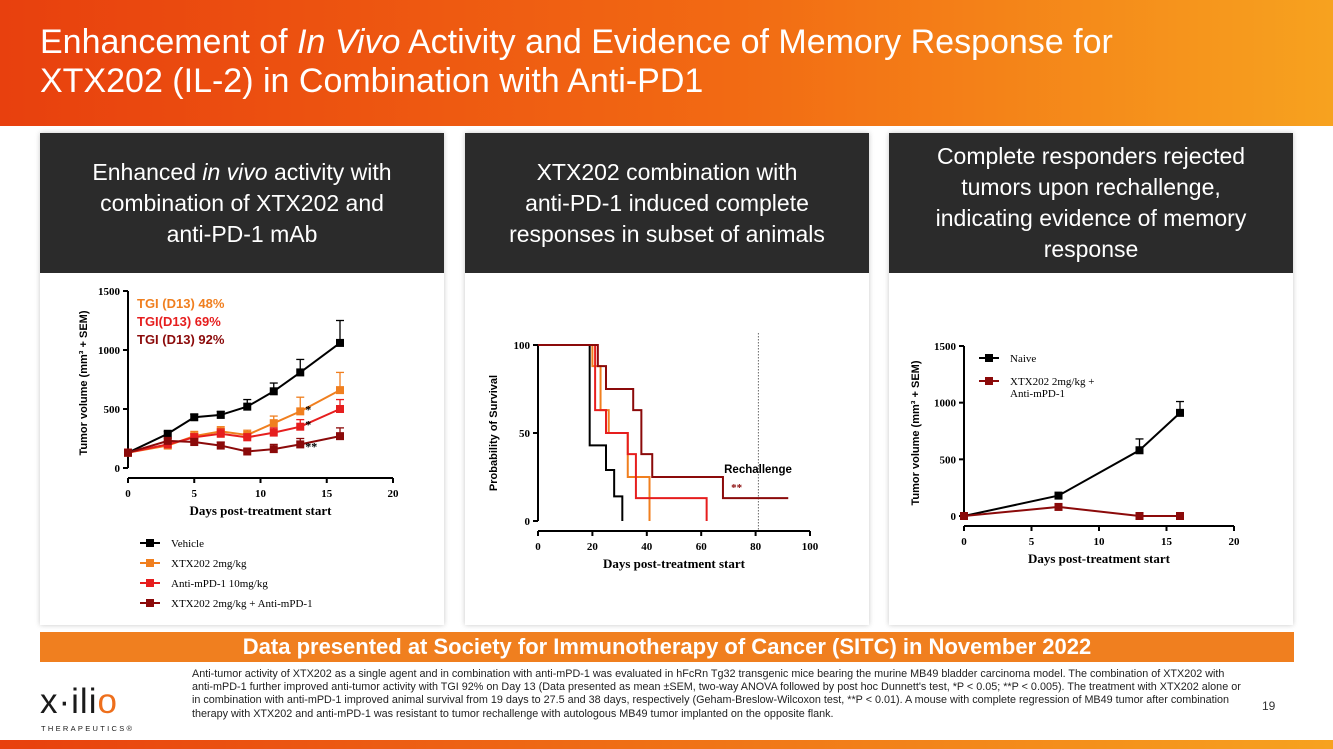  I want to click on y-tick-label: 100, so click(522, 346).